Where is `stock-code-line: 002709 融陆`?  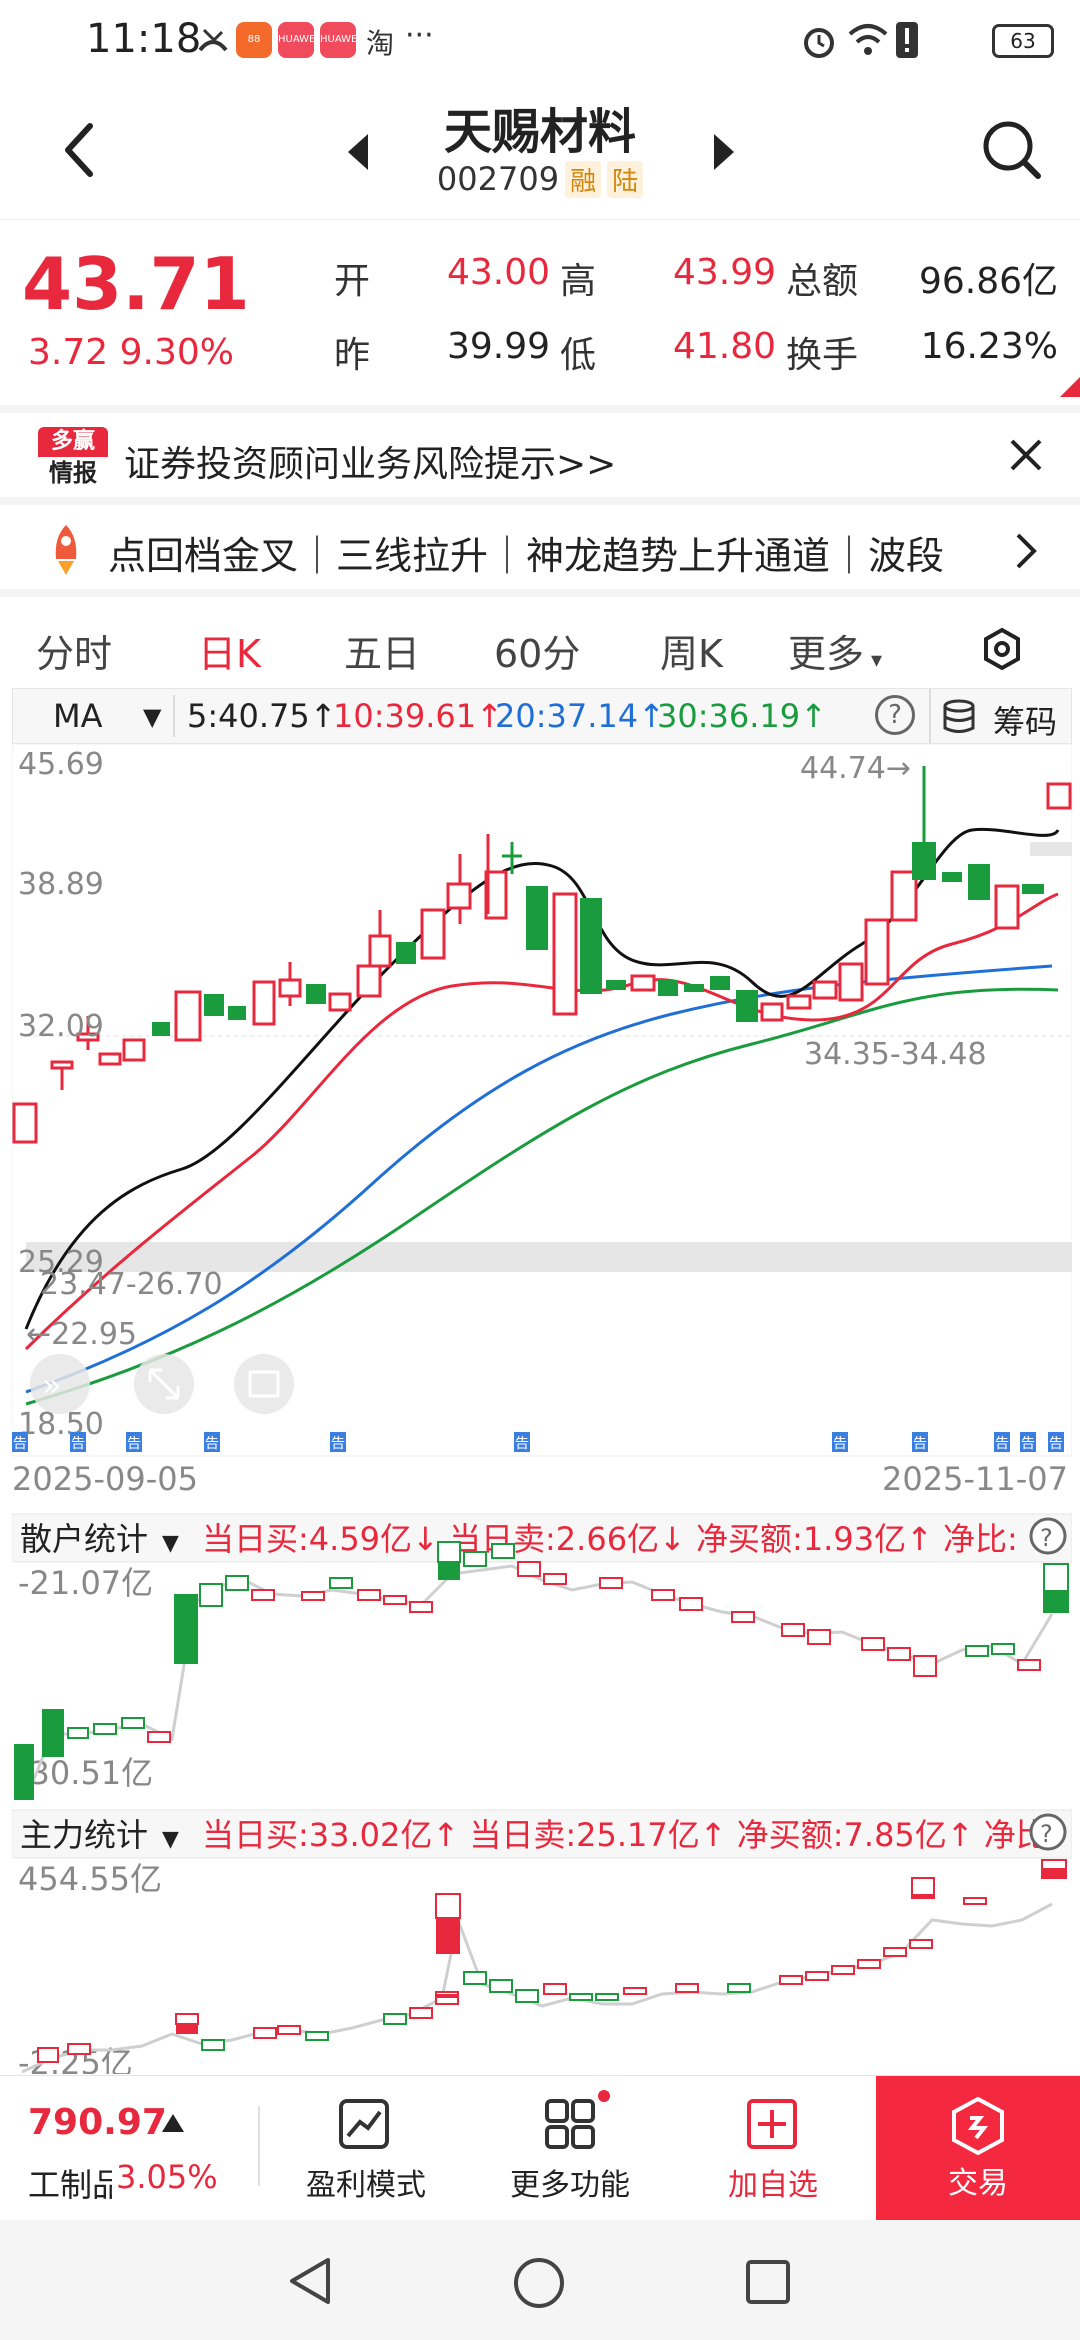 stock-code-line: 002709 融陆 is located at coordinates (540, 179).